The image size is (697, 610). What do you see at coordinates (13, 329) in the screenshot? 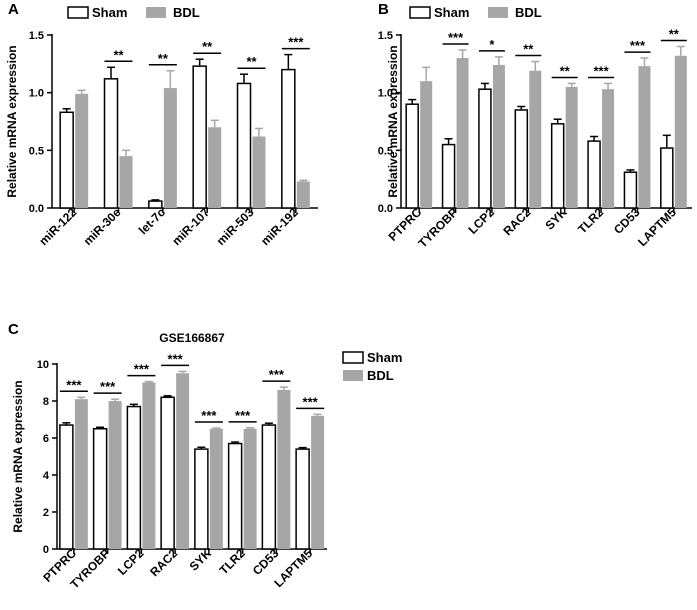
I see `panel-letter: C` at bounding box center [13, 329].